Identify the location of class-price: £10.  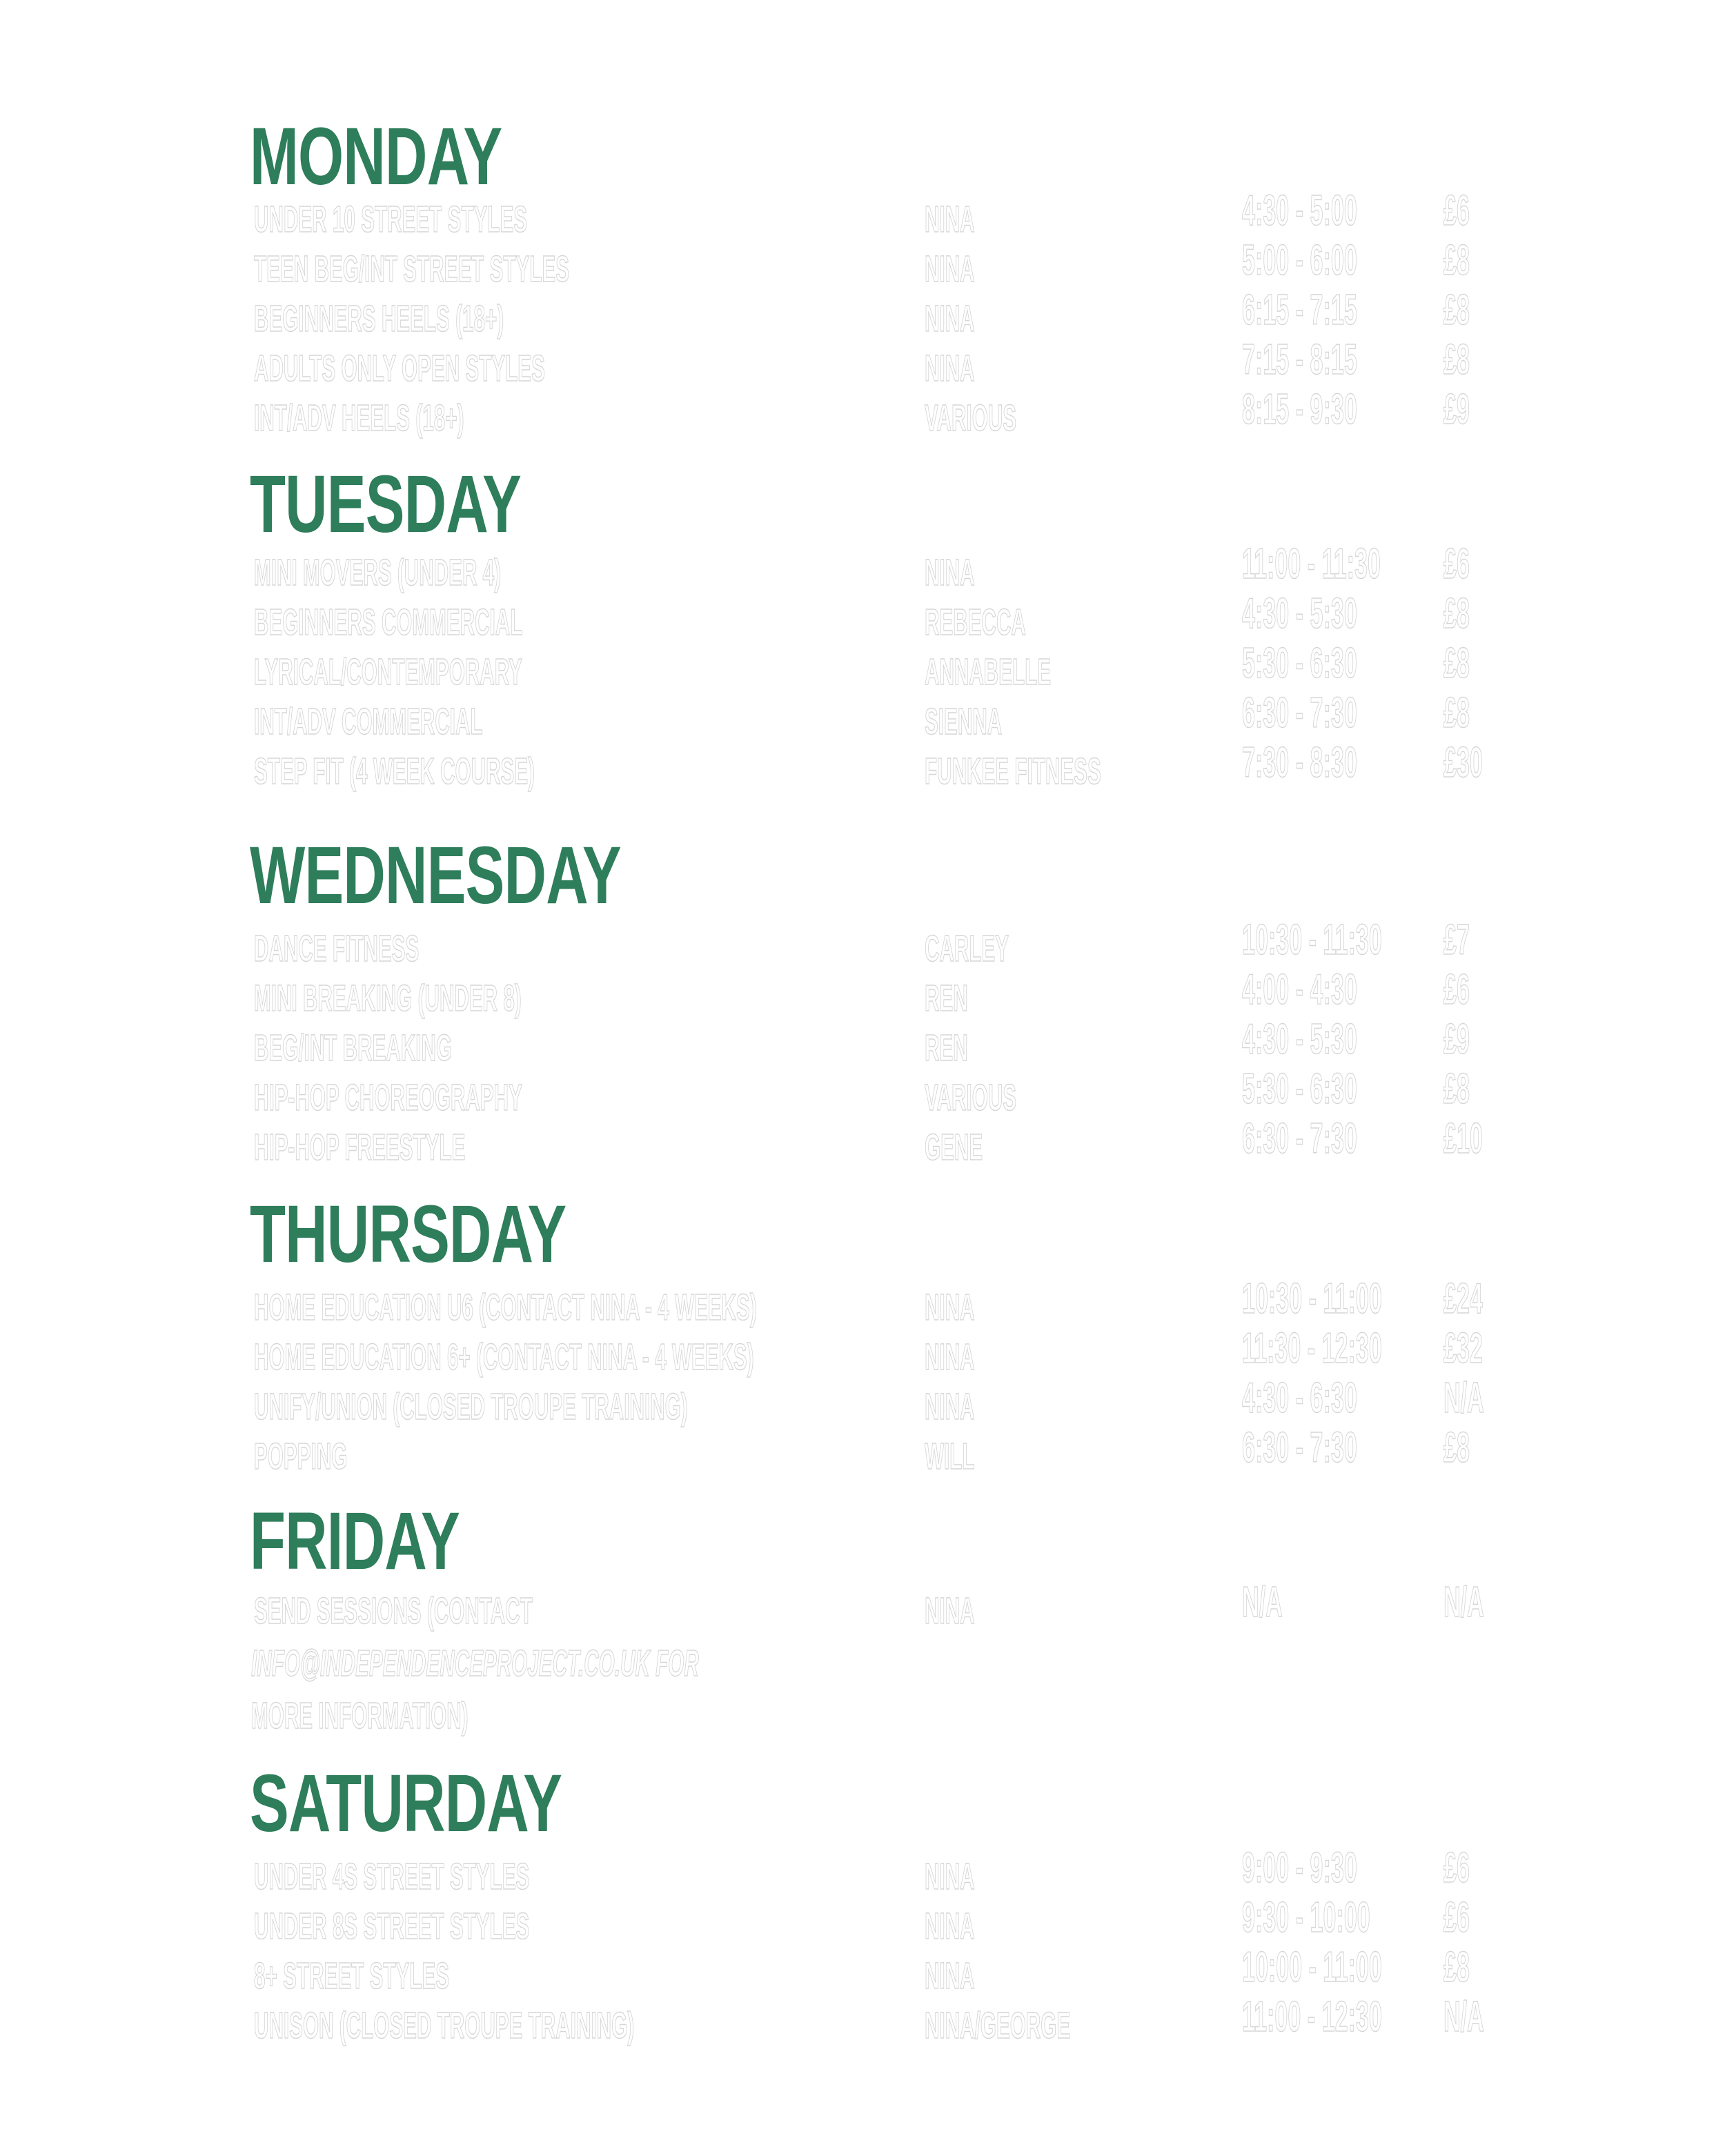
(1463, 1139).